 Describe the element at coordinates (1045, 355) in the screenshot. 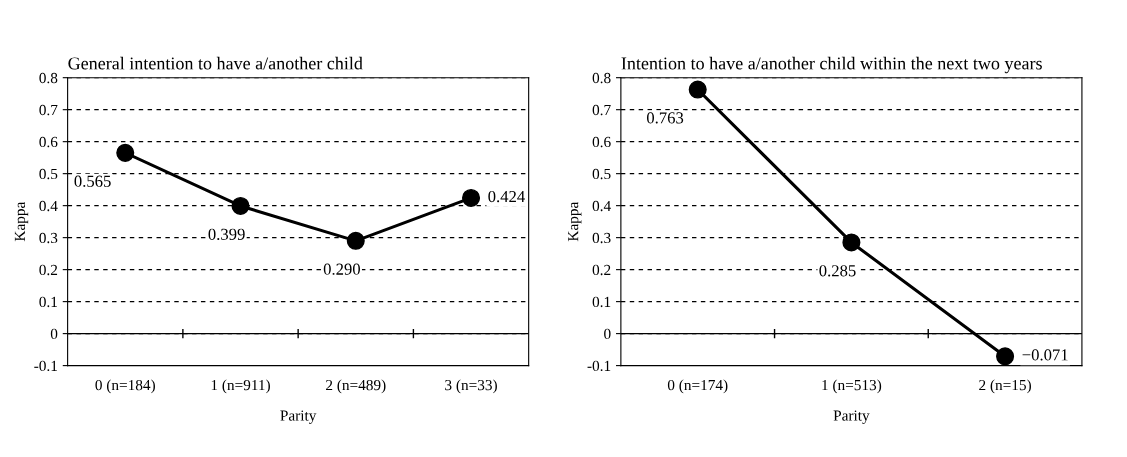

I see `data-label: −0.071` at that location.